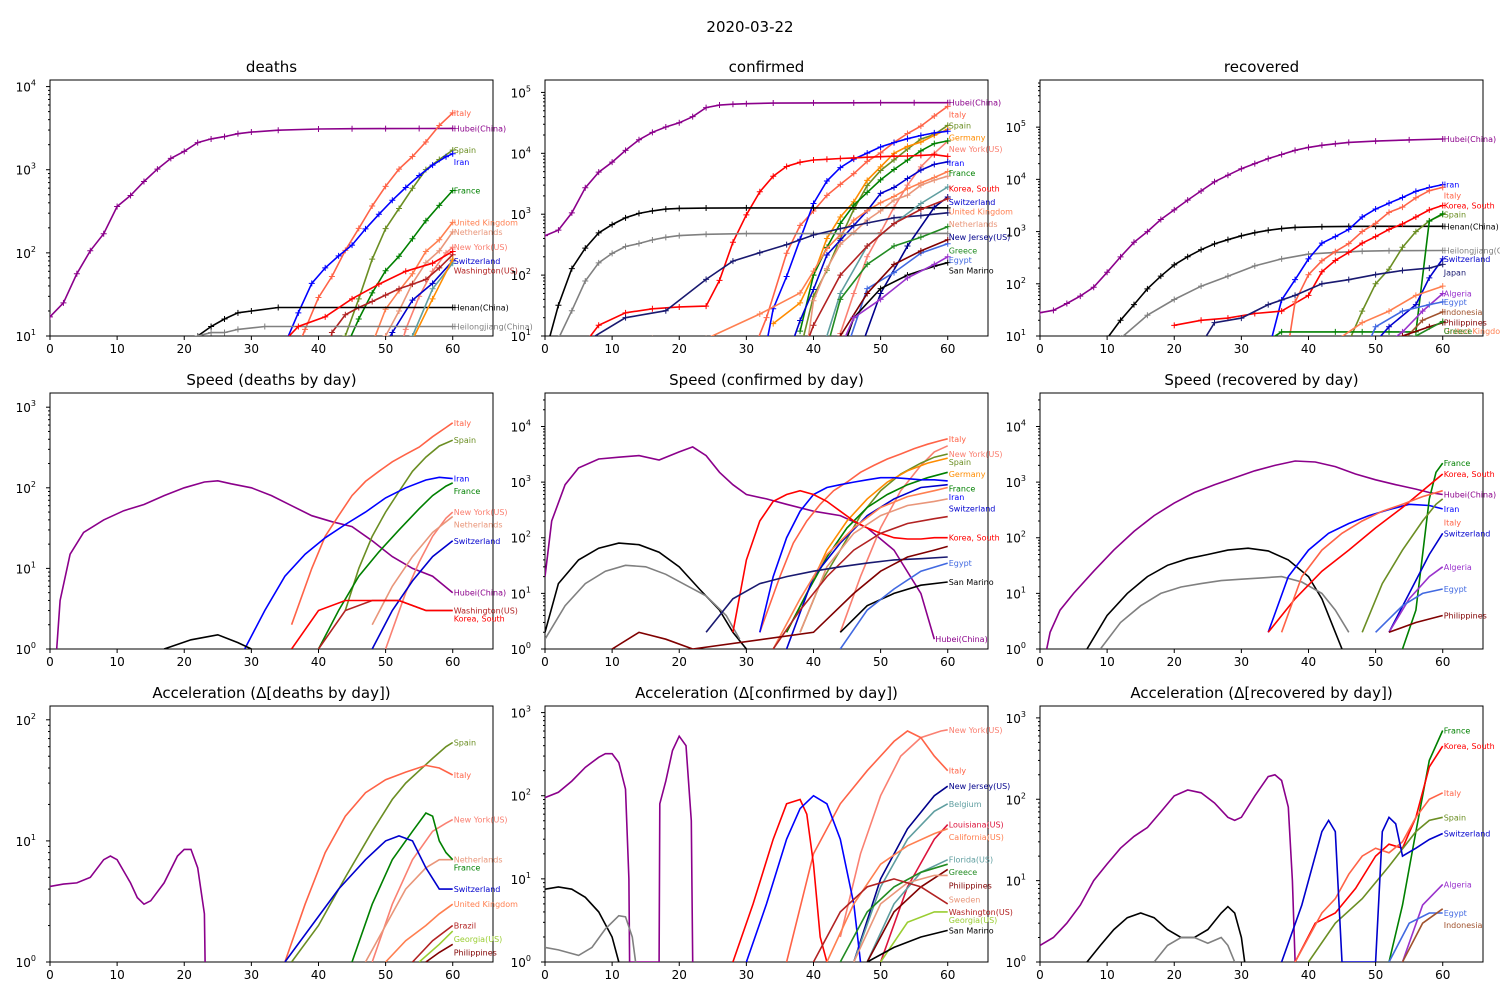 The image size is (1500, 1000). Describe the element at coordinates (766, 693) in the screenshot. I see `panel-title: Acceleration (Δ[confirmed by day])` at that location.